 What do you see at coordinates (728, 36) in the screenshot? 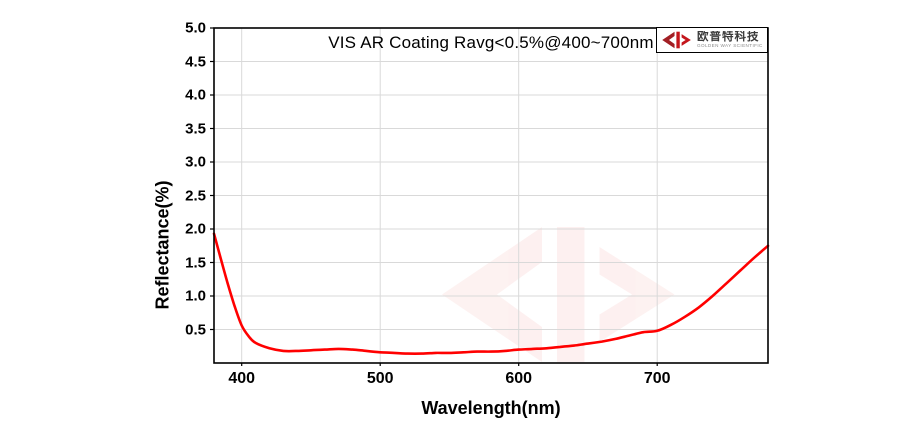
I see `brand-name-cn: 欧普特科技` at bounding box center [728, 36].